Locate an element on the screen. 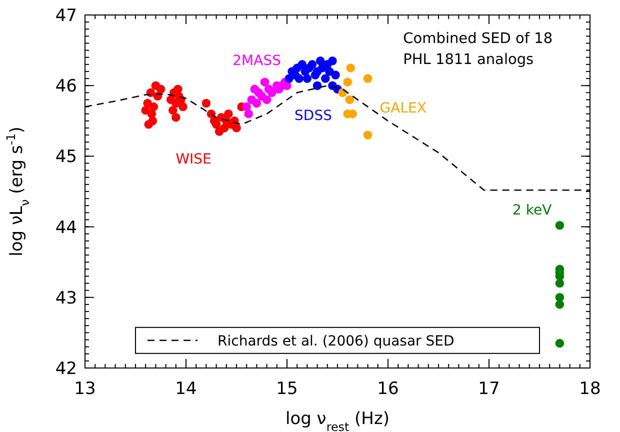  series-label: SDSS is located at coordinates (313, 116).